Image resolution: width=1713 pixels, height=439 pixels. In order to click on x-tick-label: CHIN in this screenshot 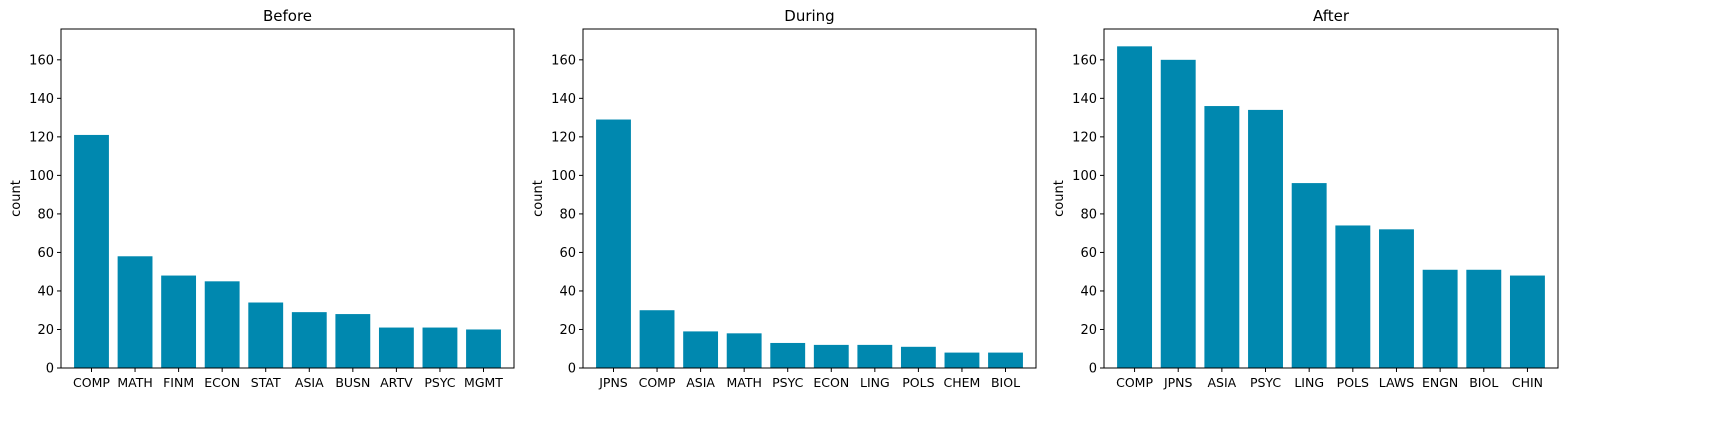, I will do `click(1527, 382)`.